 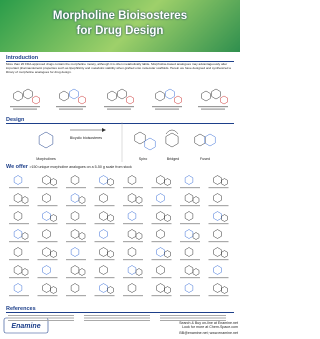 What do you see at coordinates (120, 26) in the screenshot?
I see `header-banner` at bounding box center [120, 26].